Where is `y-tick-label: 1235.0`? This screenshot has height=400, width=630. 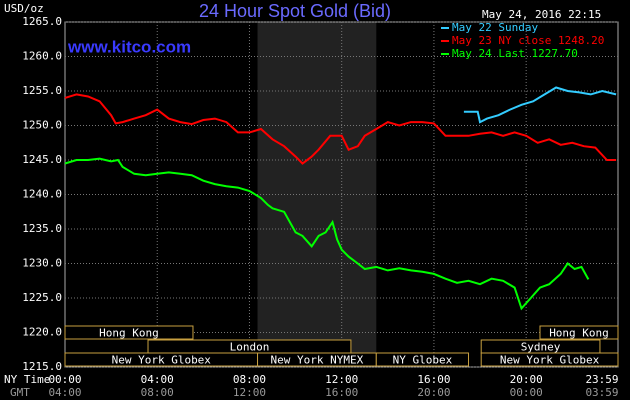
y-tick-label: 1235.0 is located at coordinates (42, 228).